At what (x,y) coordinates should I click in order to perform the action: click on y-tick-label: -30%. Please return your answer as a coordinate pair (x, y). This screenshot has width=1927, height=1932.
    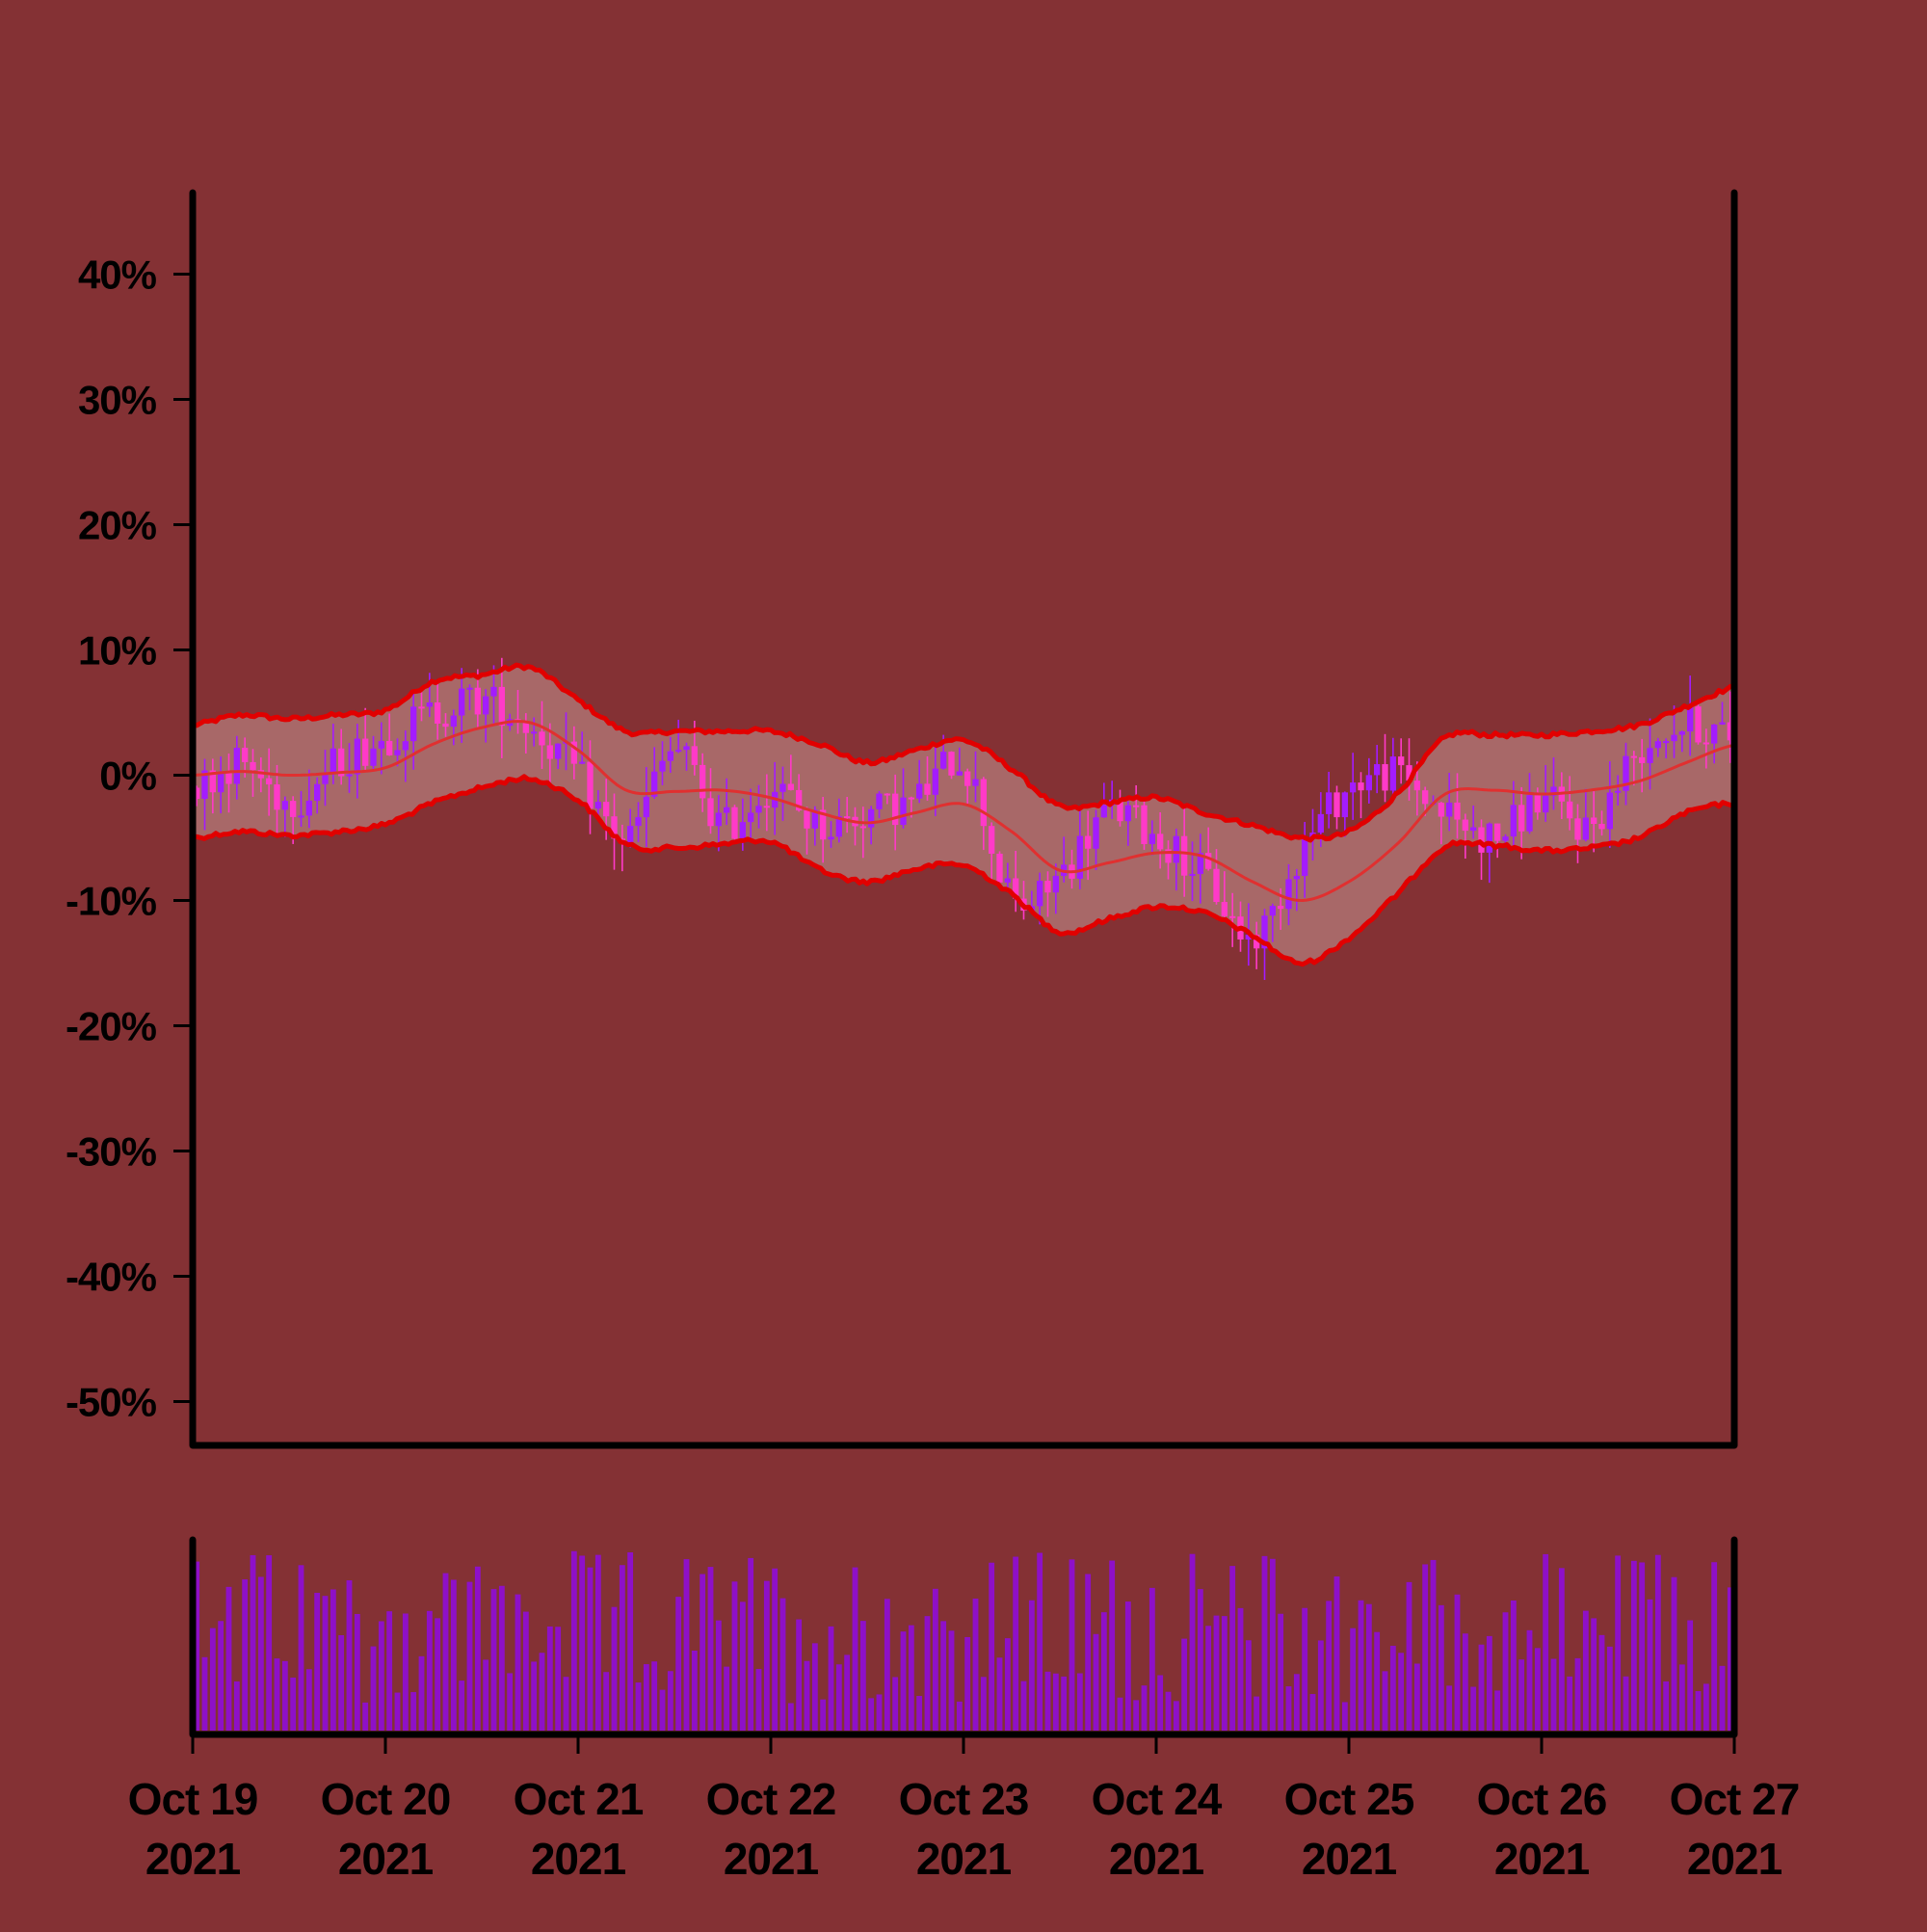
    Looking at the image, I should click on (112, 1152).